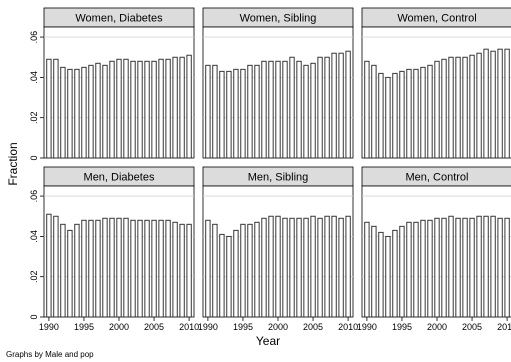 The height and width of the screenshot is (362, 511). I want to click on y-tick-label: 0, so click(34, 316).